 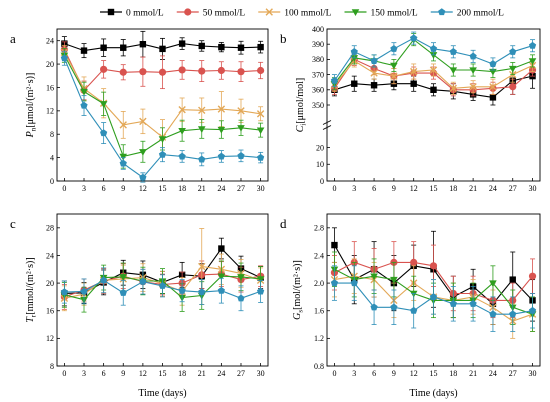 I want to click on legend-item: 200 mmol/L, so click(x=467, y=13).